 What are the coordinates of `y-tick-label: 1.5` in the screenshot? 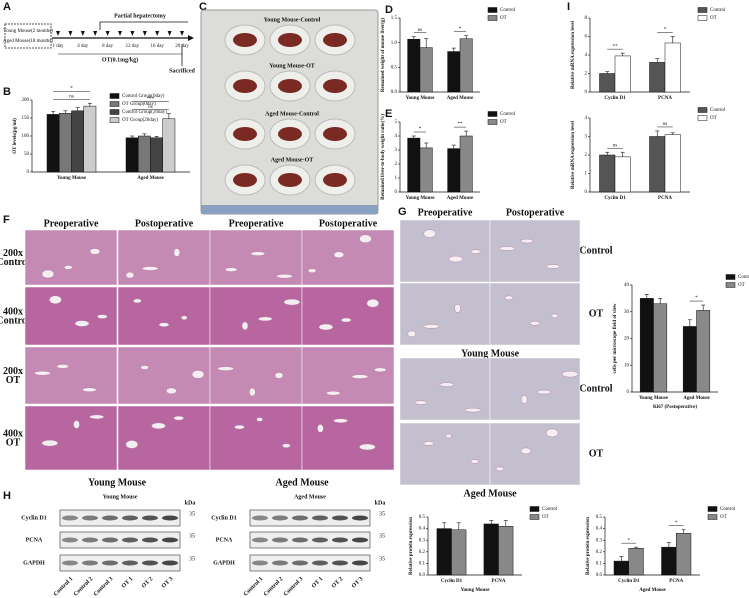 It's located at (394, 18).